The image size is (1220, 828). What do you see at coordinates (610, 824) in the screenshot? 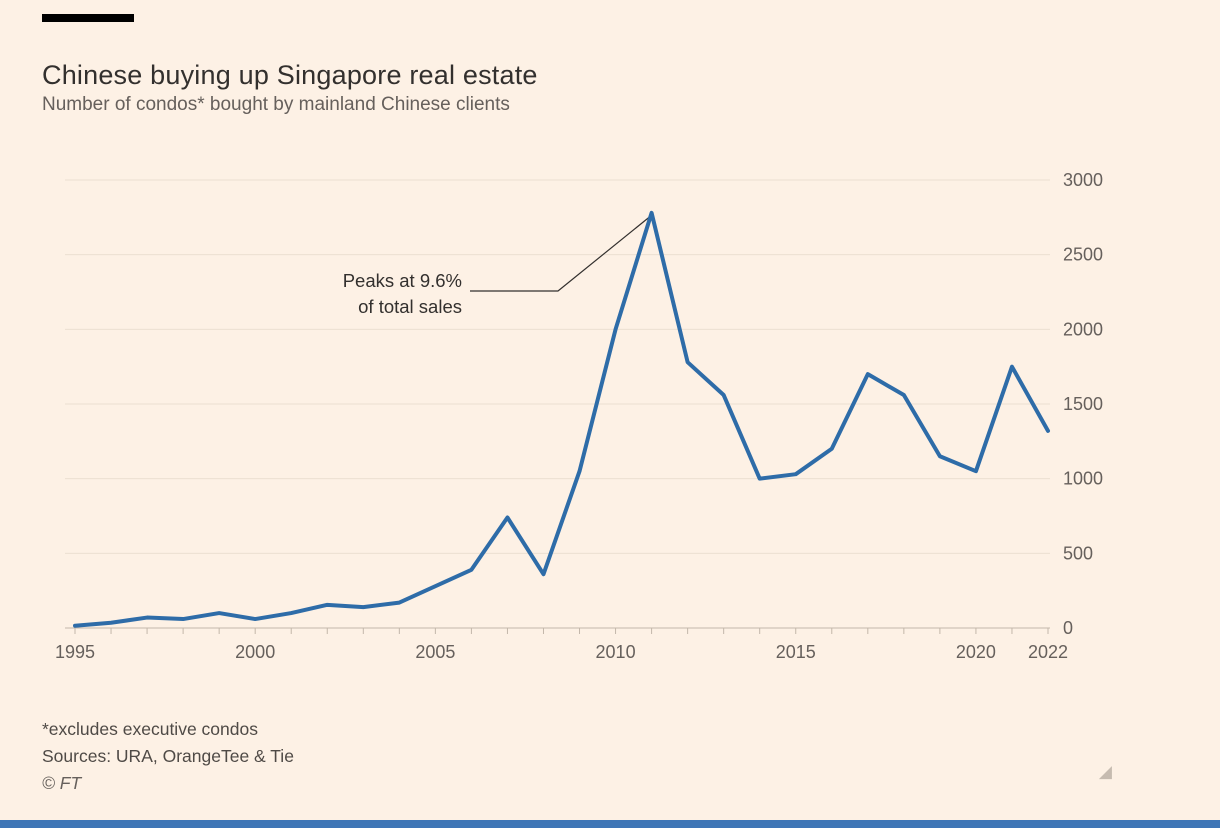
I see `bottom-accent-bar` at bounding box center [610, 824].